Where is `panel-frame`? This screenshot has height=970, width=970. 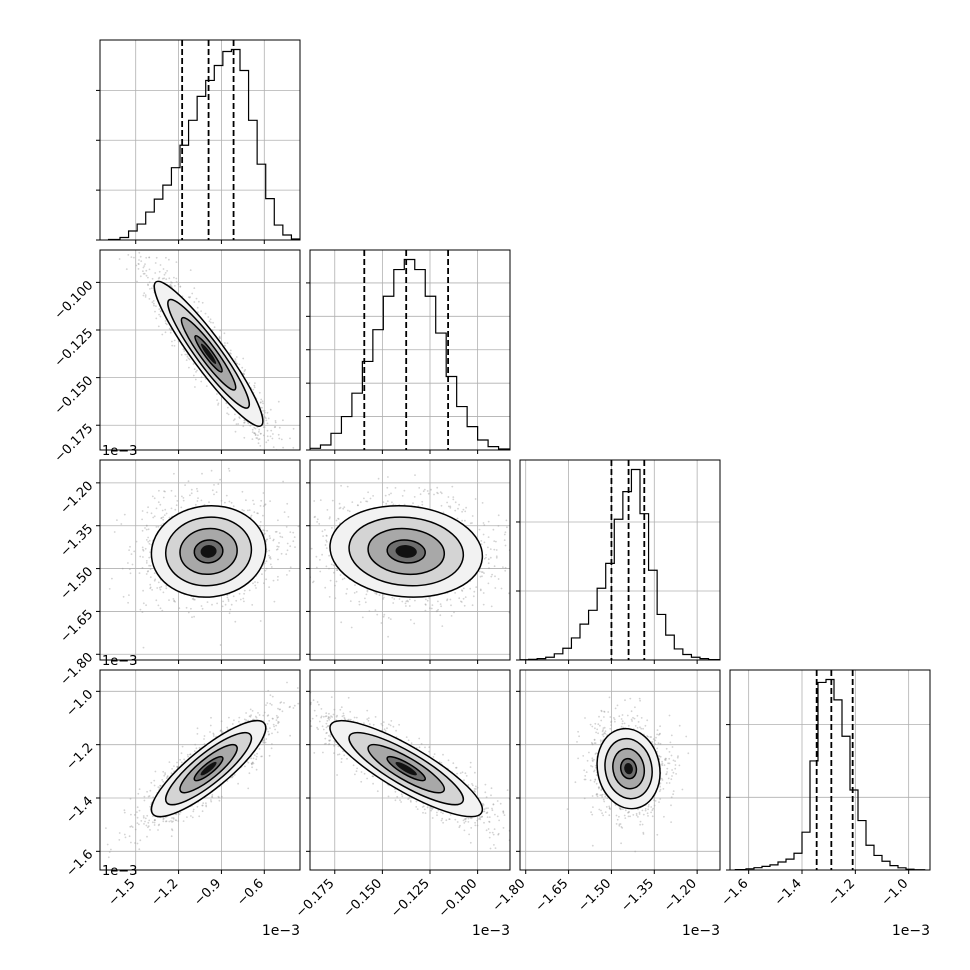 panel-frame is located at coordinates (200, 560).